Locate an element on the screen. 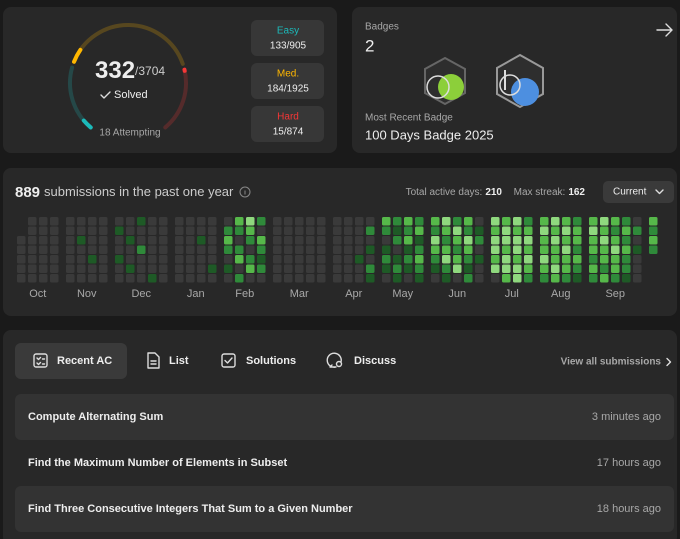 This screenshot has height=539, width=680. month-label: Jun is located at coordinates (457, 294).